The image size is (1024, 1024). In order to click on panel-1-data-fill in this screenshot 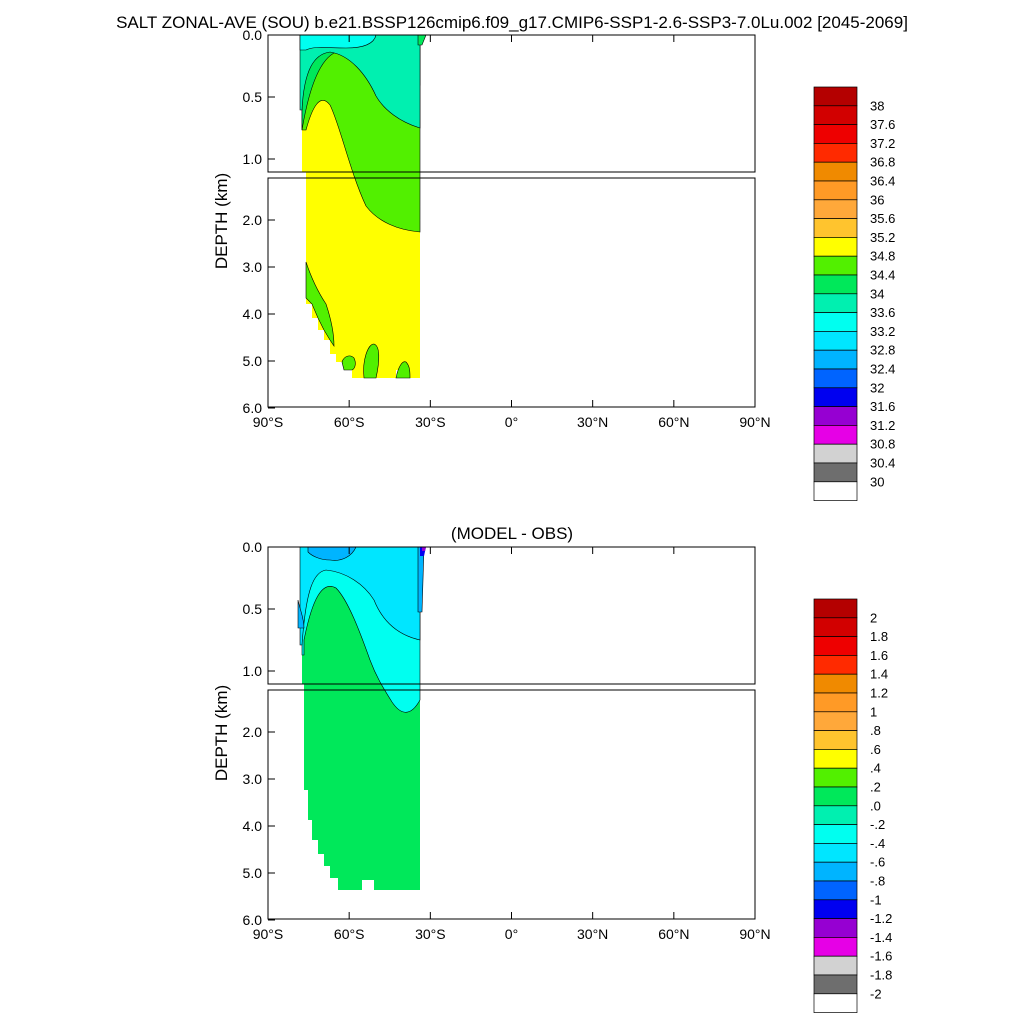, I will do `click(363, 206)`.